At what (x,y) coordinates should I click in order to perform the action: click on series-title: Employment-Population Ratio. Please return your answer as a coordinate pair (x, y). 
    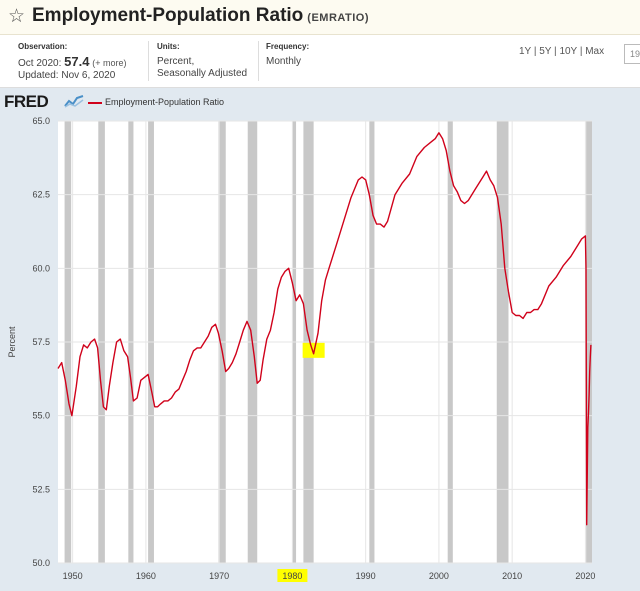
    Looking at the image, I should click on (168, 15).